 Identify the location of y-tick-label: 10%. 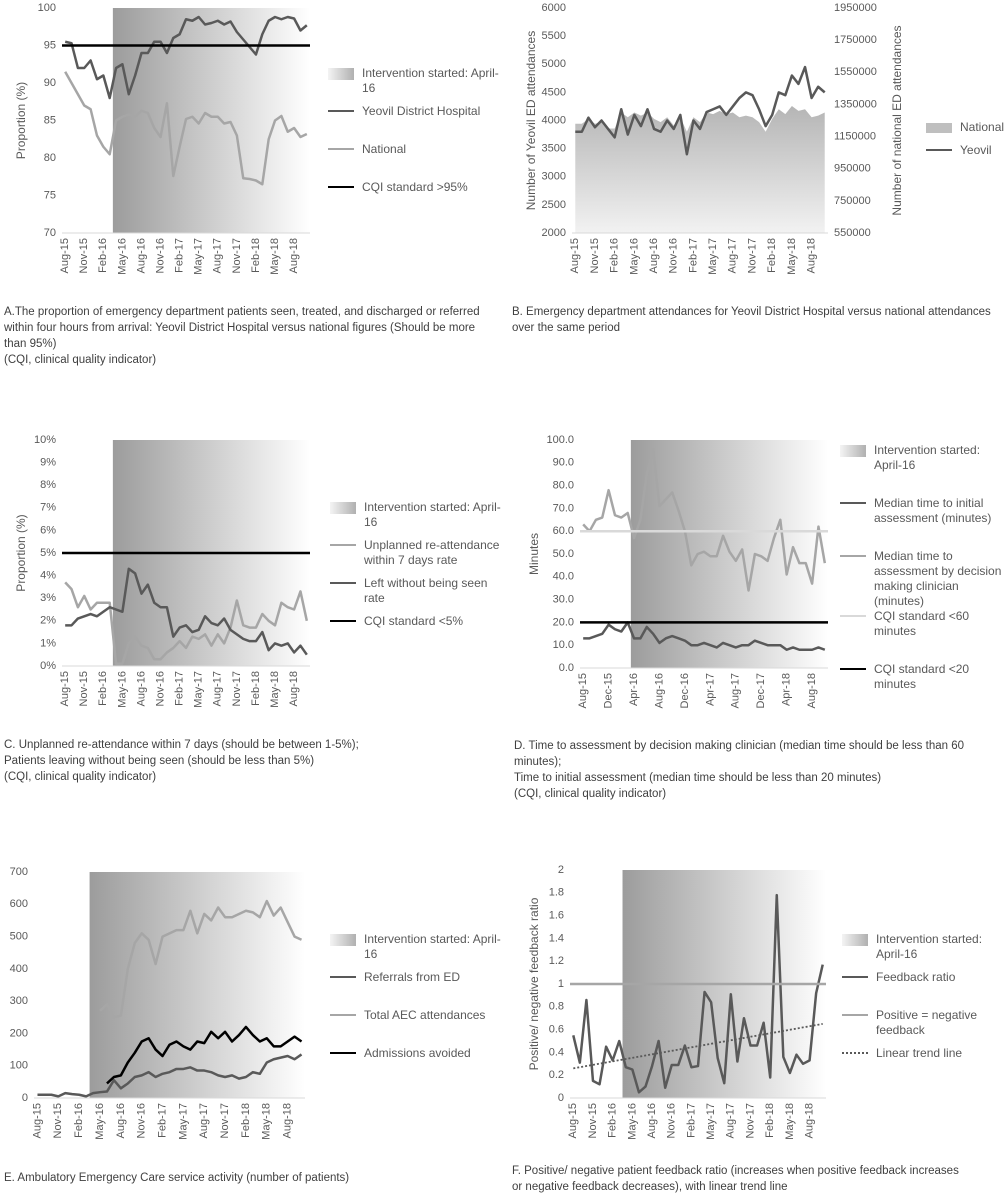
(45, 440).